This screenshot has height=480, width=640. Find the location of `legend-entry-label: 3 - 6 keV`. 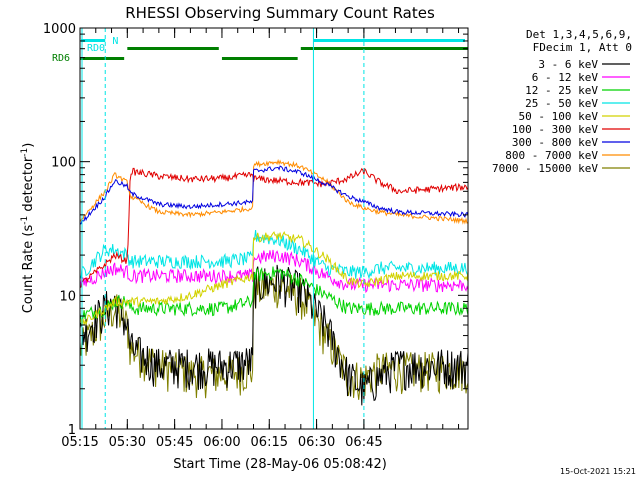

legend-entry-label: 3 - 6 keV is located at coordinates (568, 64).